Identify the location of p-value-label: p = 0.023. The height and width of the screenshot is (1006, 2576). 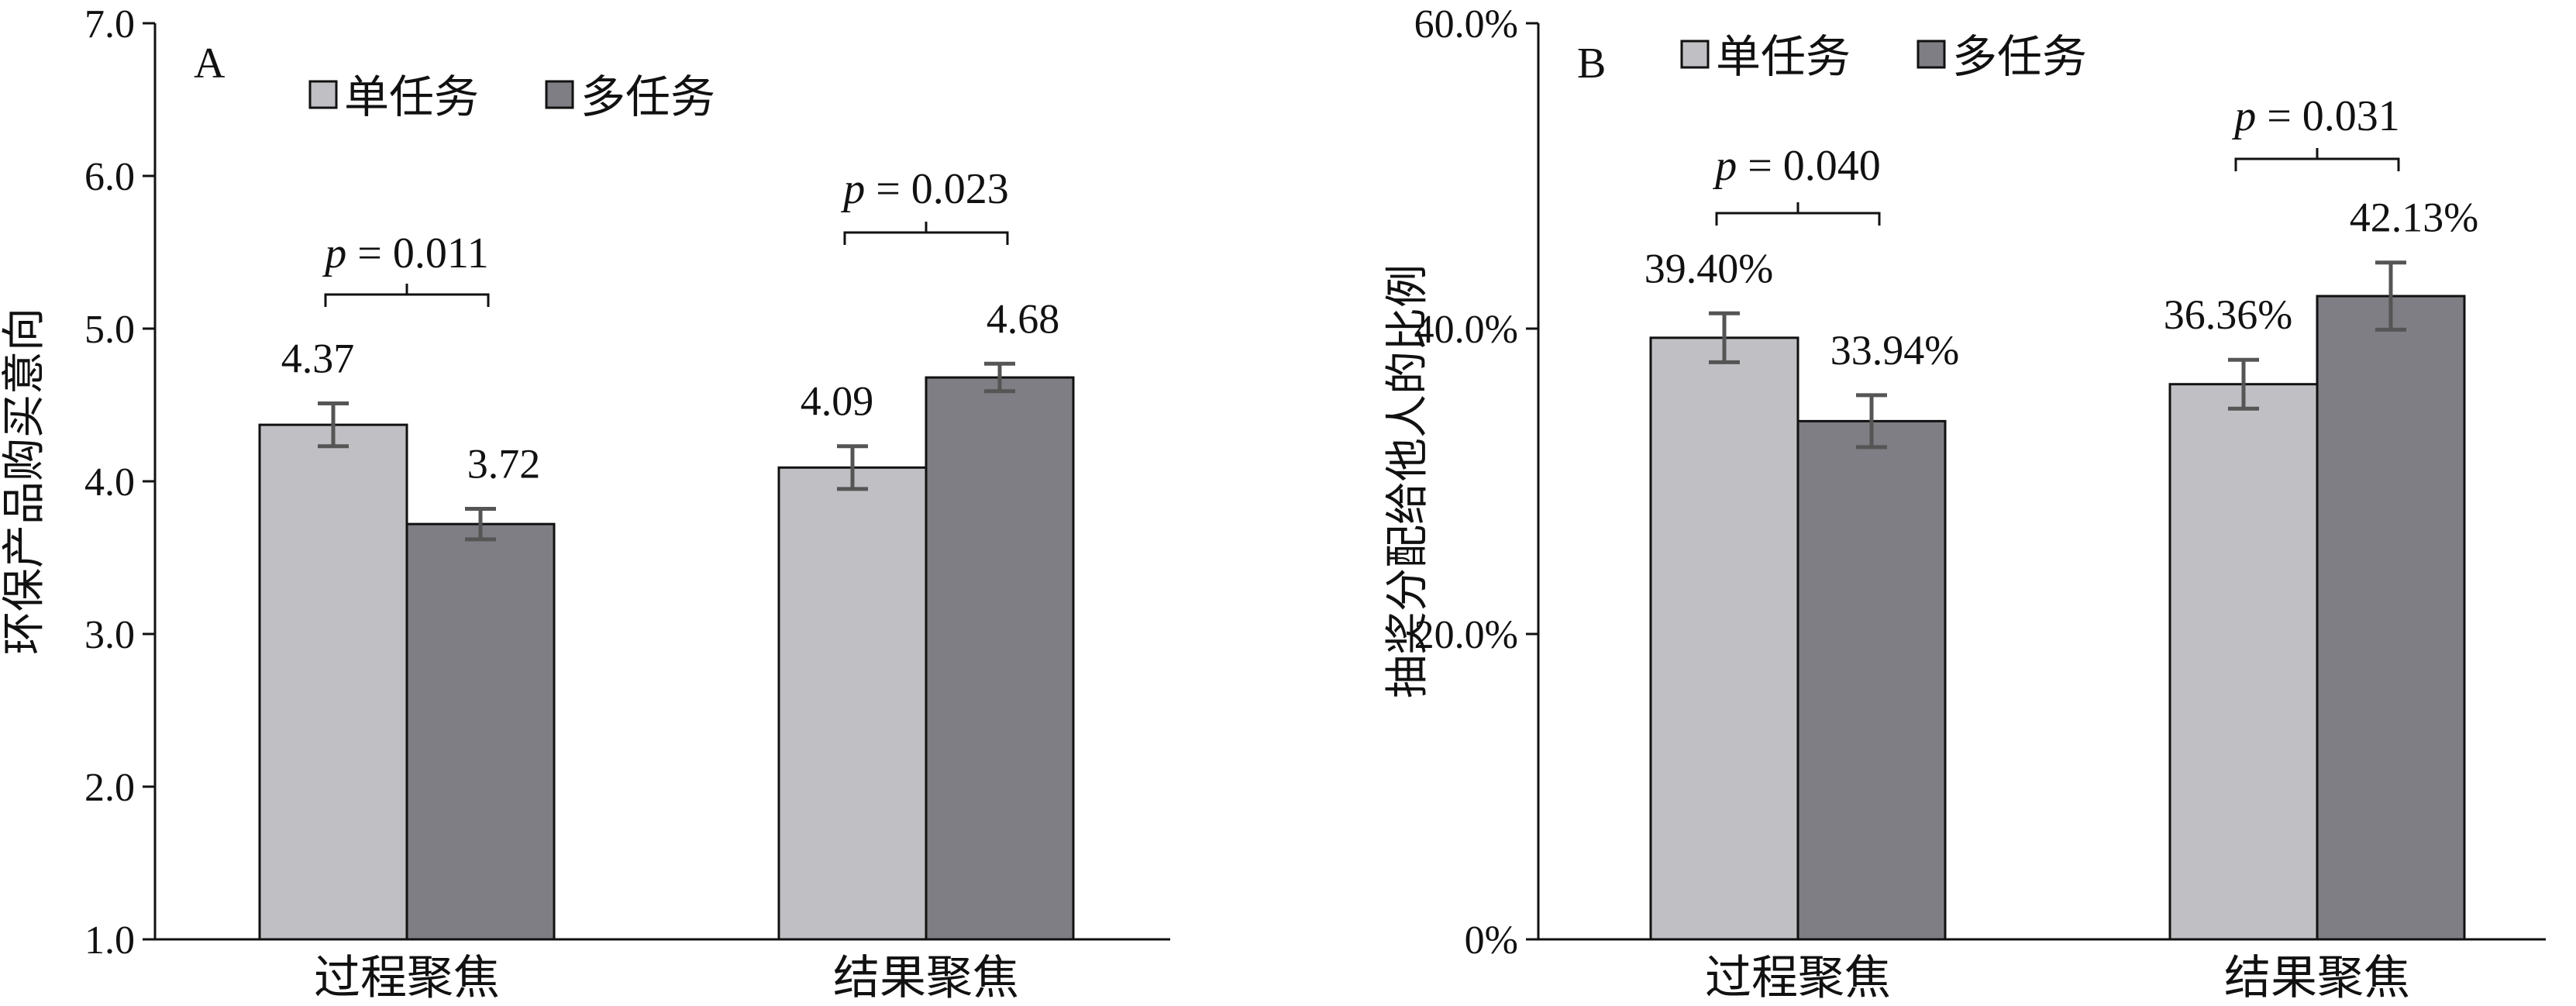
(924, 189).